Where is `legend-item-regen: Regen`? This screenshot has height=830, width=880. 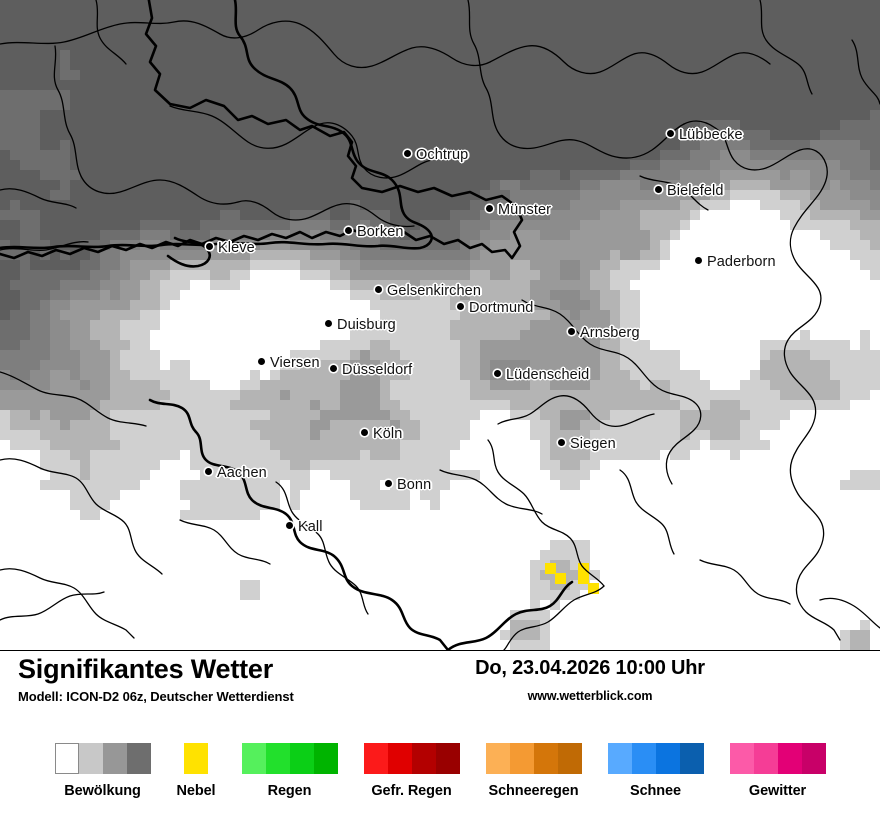 legend-item-regen: Regen is located at coordinates (289, 771).